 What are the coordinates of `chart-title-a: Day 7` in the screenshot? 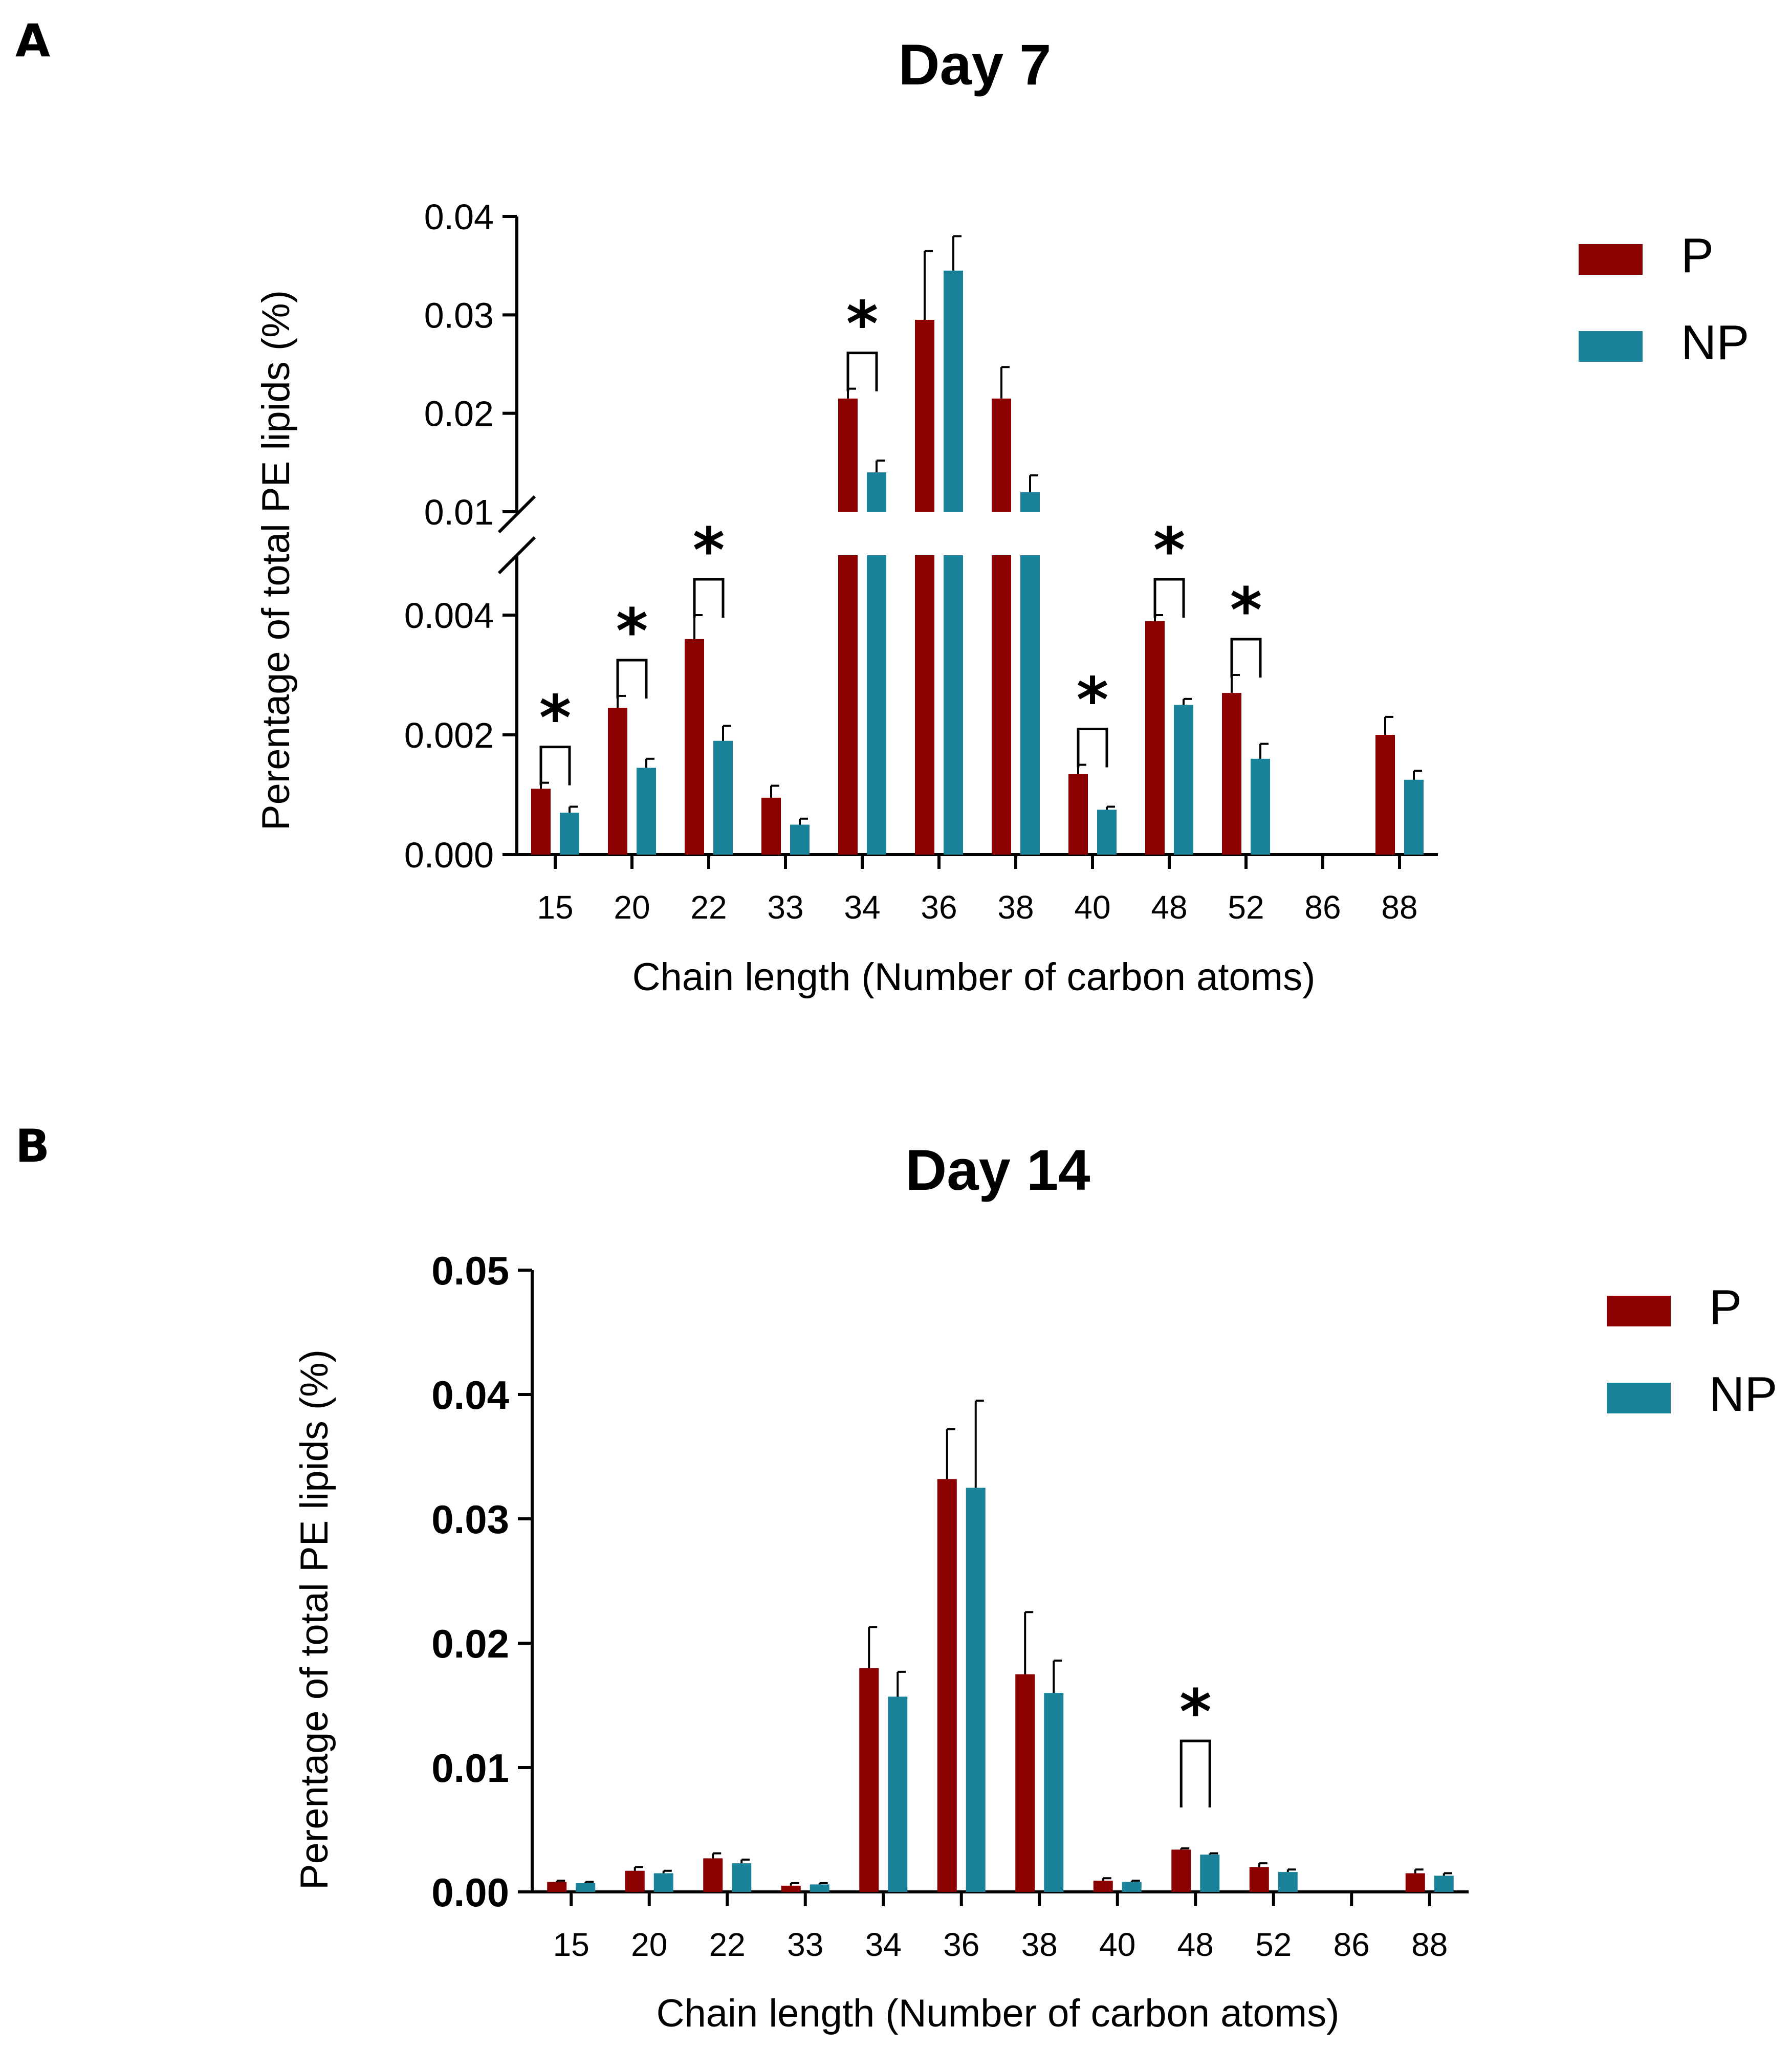 It's located at (975, 65).